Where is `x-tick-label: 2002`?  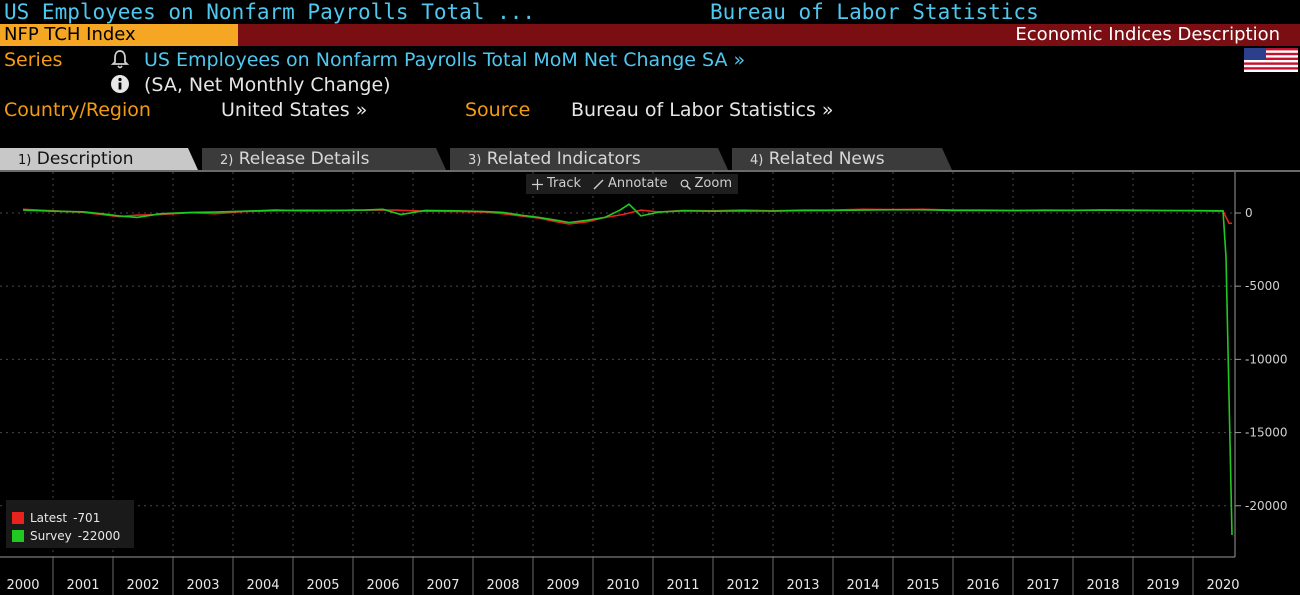
x-tick-label: 2002 is located at coordinates (142, 585).